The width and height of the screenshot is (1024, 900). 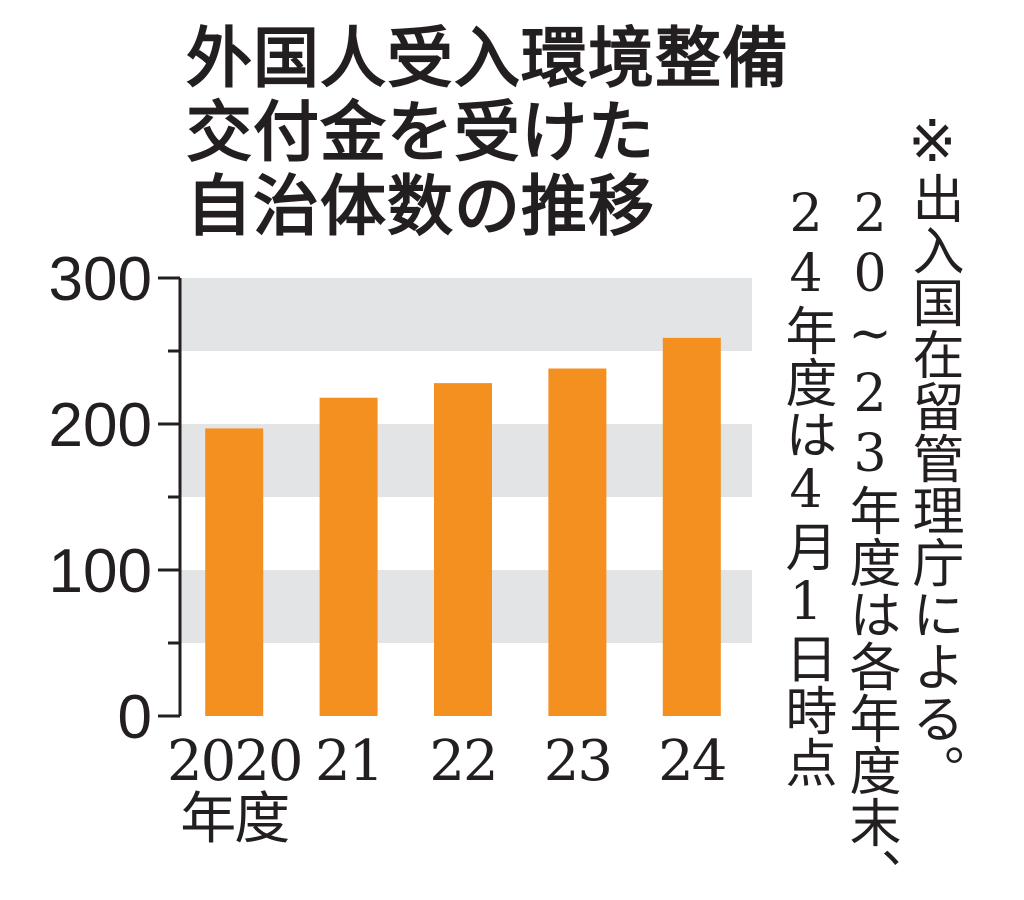 What do you see at coordinates (100, 425) in the screenshot?
I see `y-tick-label: 200` at bounding box center [100, 425].